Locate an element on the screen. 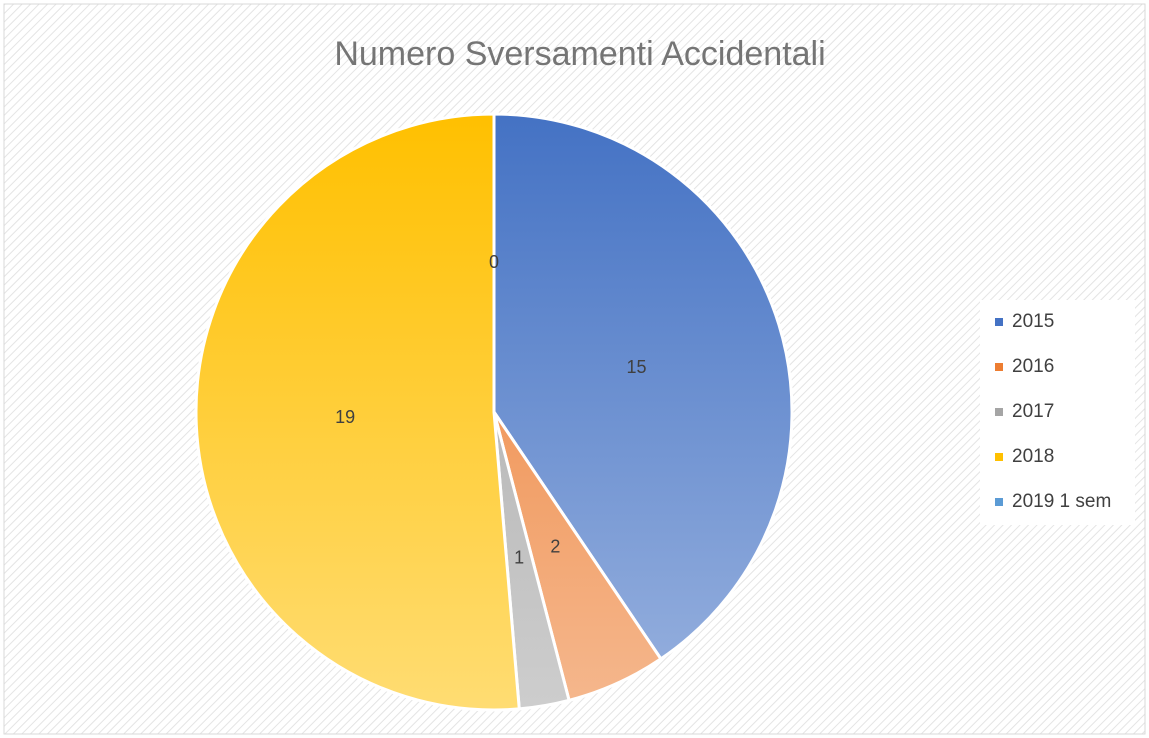  data-label: 15 is located at coordinates (636, 367).